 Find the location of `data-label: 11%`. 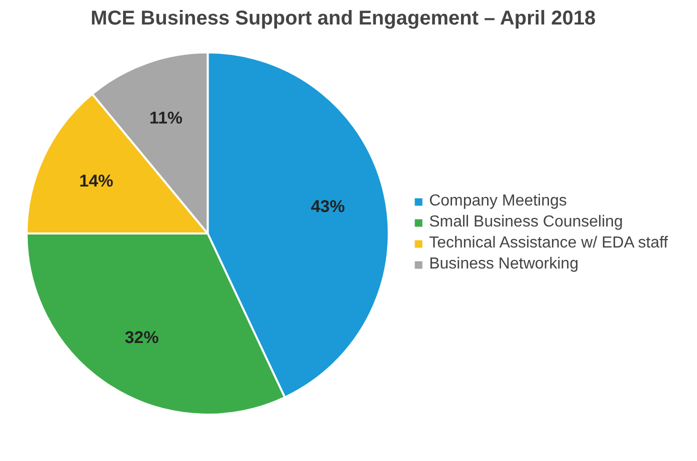

data-label: 11% is located at coordinates (166, 118).